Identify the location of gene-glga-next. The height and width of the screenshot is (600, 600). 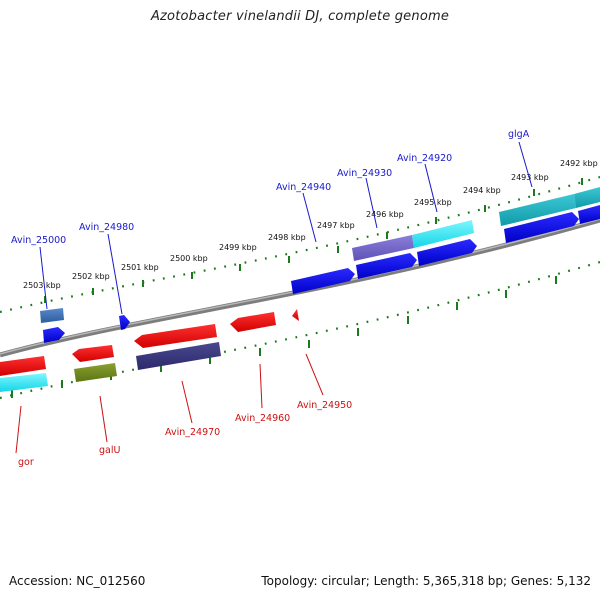
(587, 197).